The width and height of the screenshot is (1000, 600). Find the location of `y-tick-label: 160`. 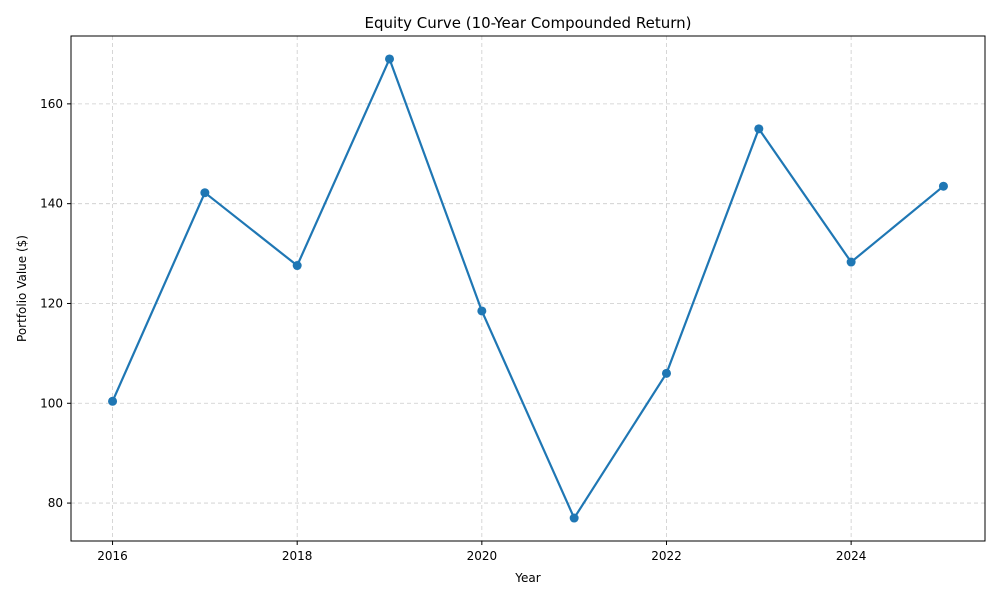

y-tick-label: 160 is located at coordinates (51, 104).